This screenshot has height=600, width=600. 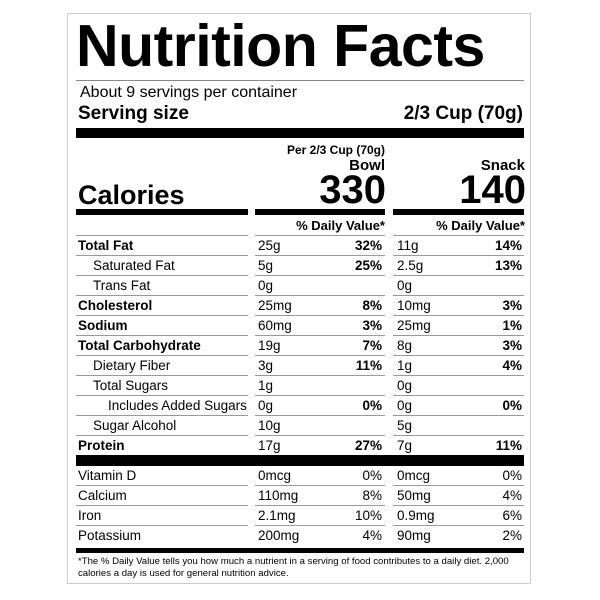 I want to click on column-name: Bowl, so click(x=367, y=165).